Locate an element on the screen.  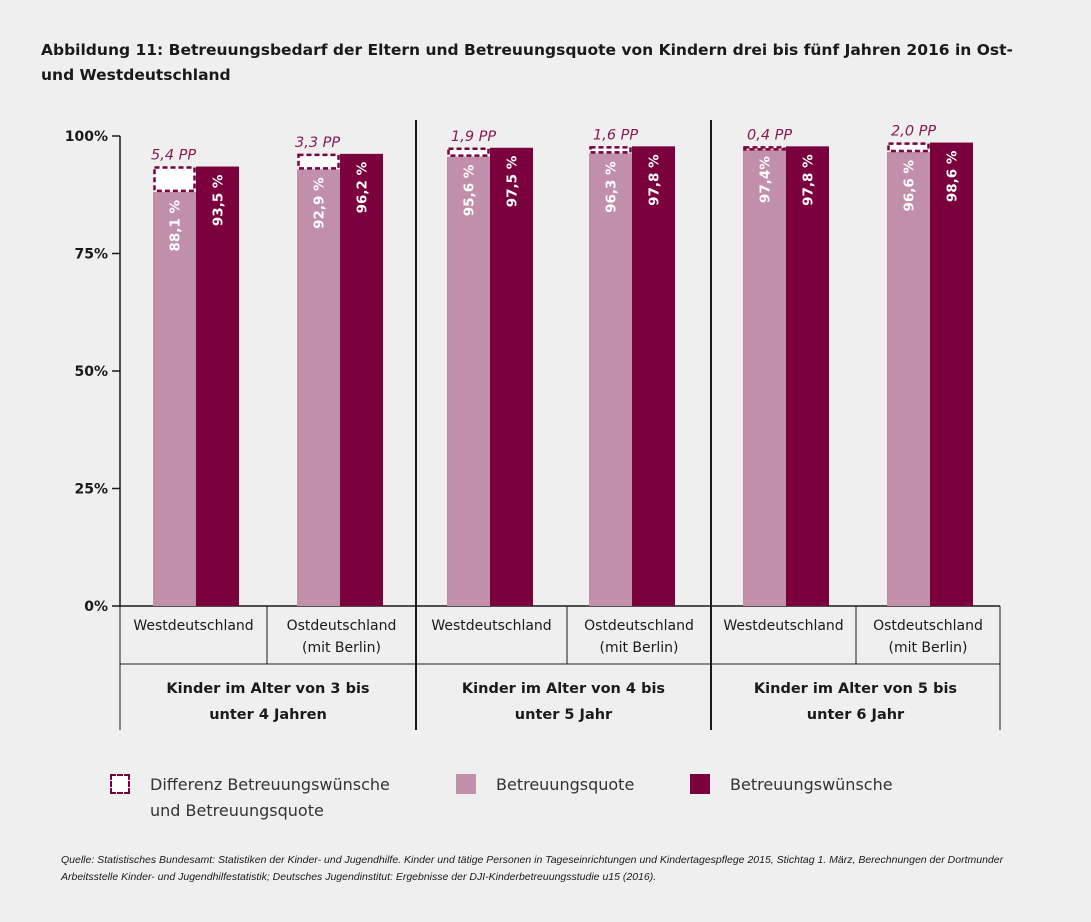
group-label: Kinder im Alter von 4 bis is located at coordinates (563, 689).